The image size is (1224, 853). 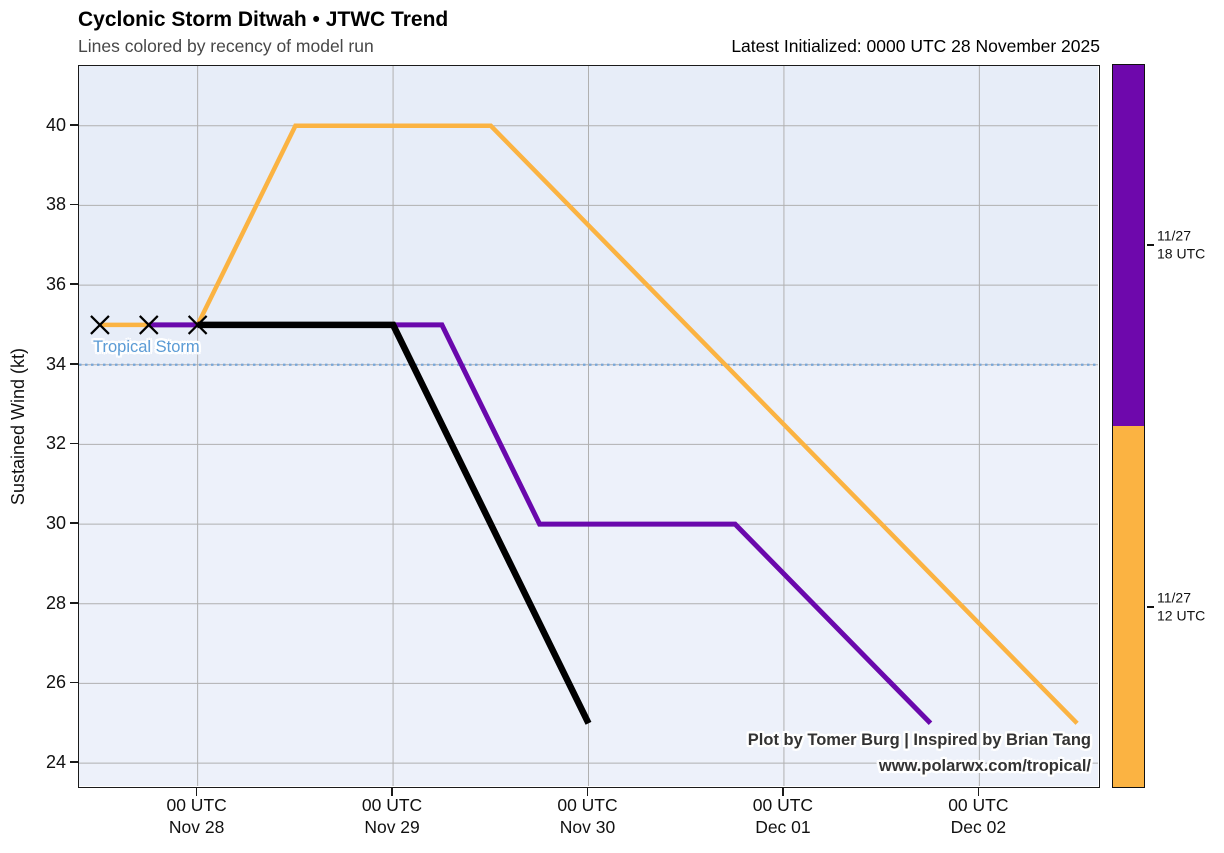 I want to click on colorbar-run-label: 11/27 12 UTC, so click(x=1181, y=607).